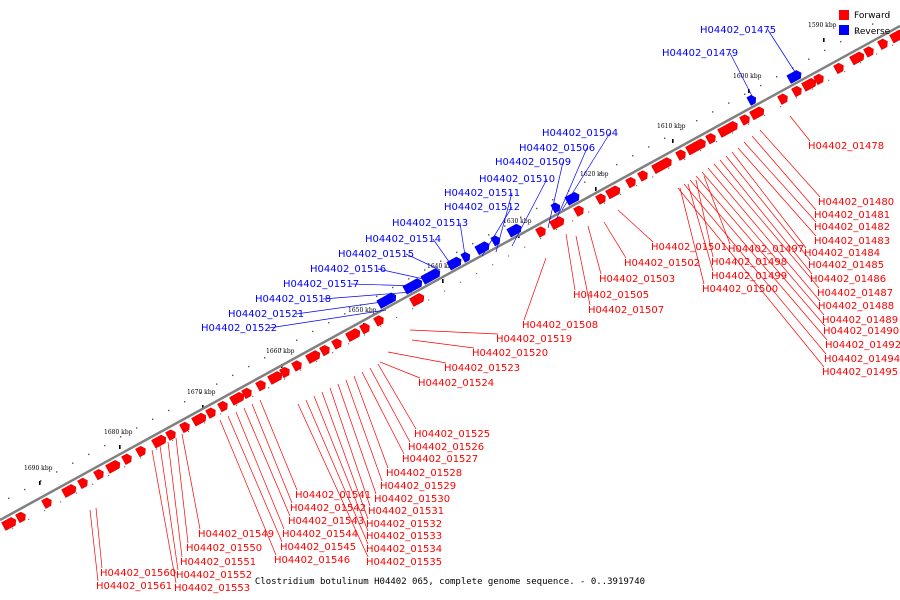  I want to click on reverse-gene-label: H04402_01514, so click(403, 239).